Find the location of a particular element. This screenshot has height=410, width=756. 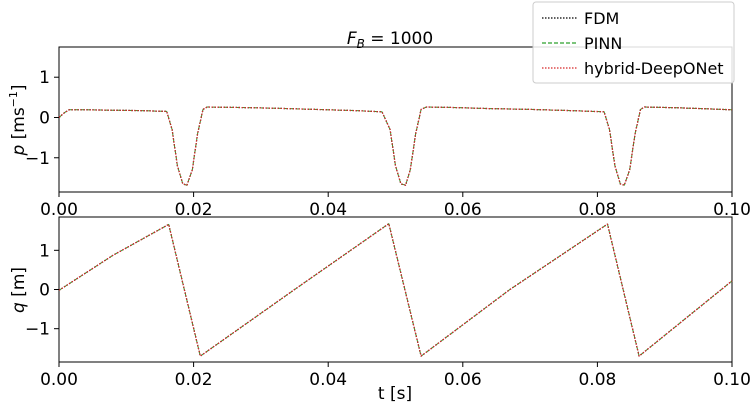

pressure-x-tick-label: 0.06 is located at coordinates (463, 210).